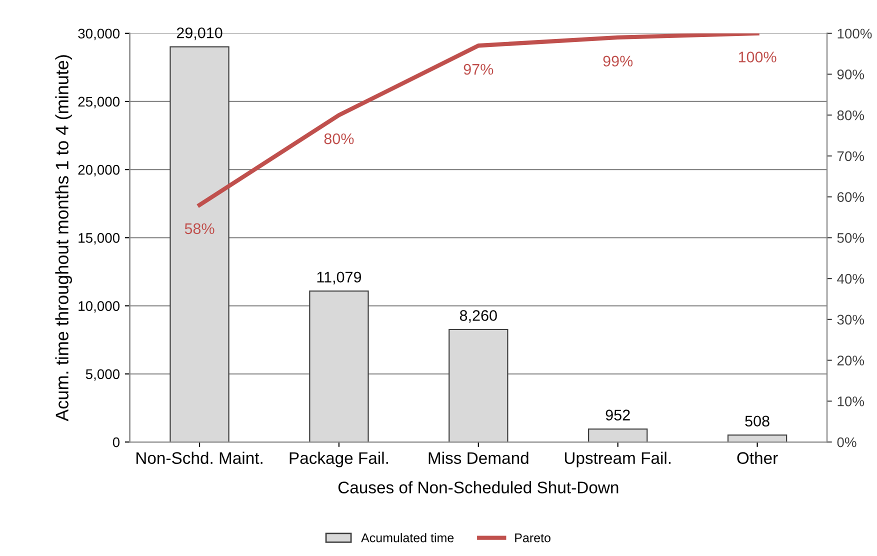  Describe the element at coordinates (850, 75) in the screenshot. I see `y2-tick-label: 90%` at that location.